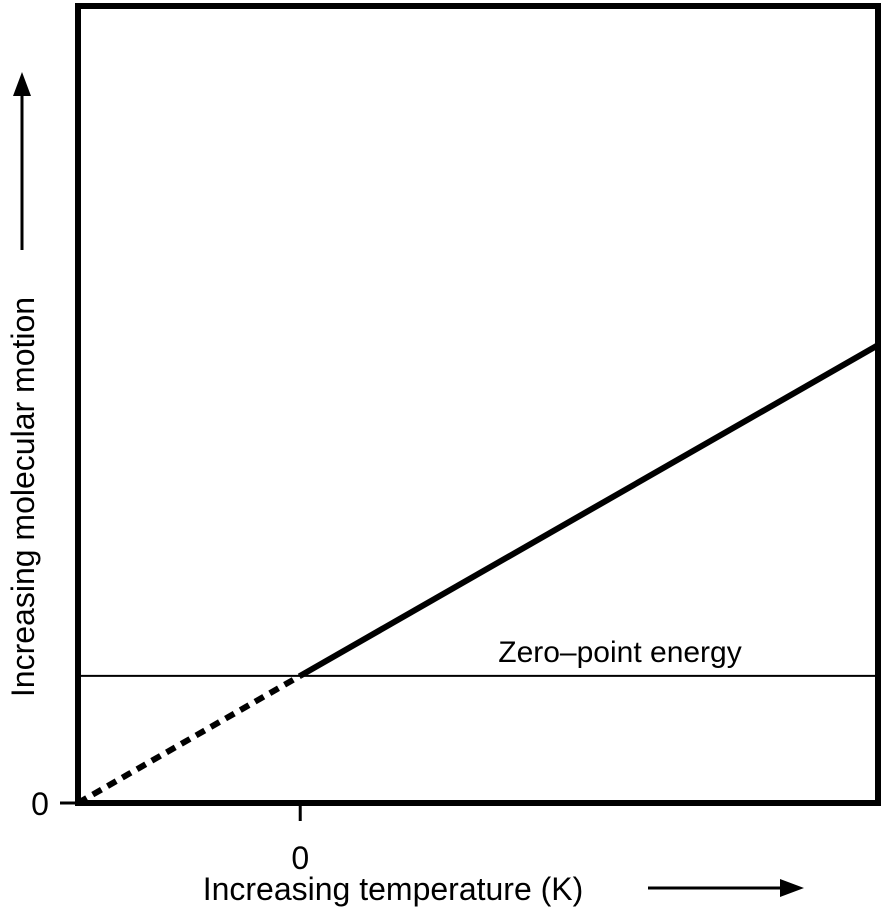 The image size is (886, 919). I want to click on y-tick-label-0: 0, so click(40, 804).